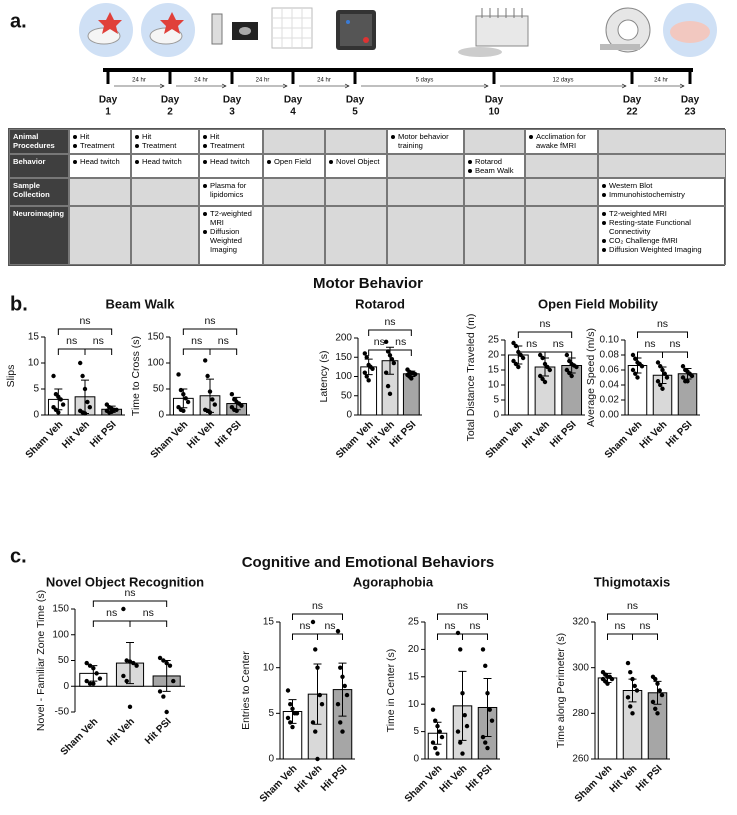 Image resolution: width=737 pixels, height=815 pixels. Describe the element at coordinates (324, 377) in the screenshot. I see `y-axis-label: Latency (s)` at that location.